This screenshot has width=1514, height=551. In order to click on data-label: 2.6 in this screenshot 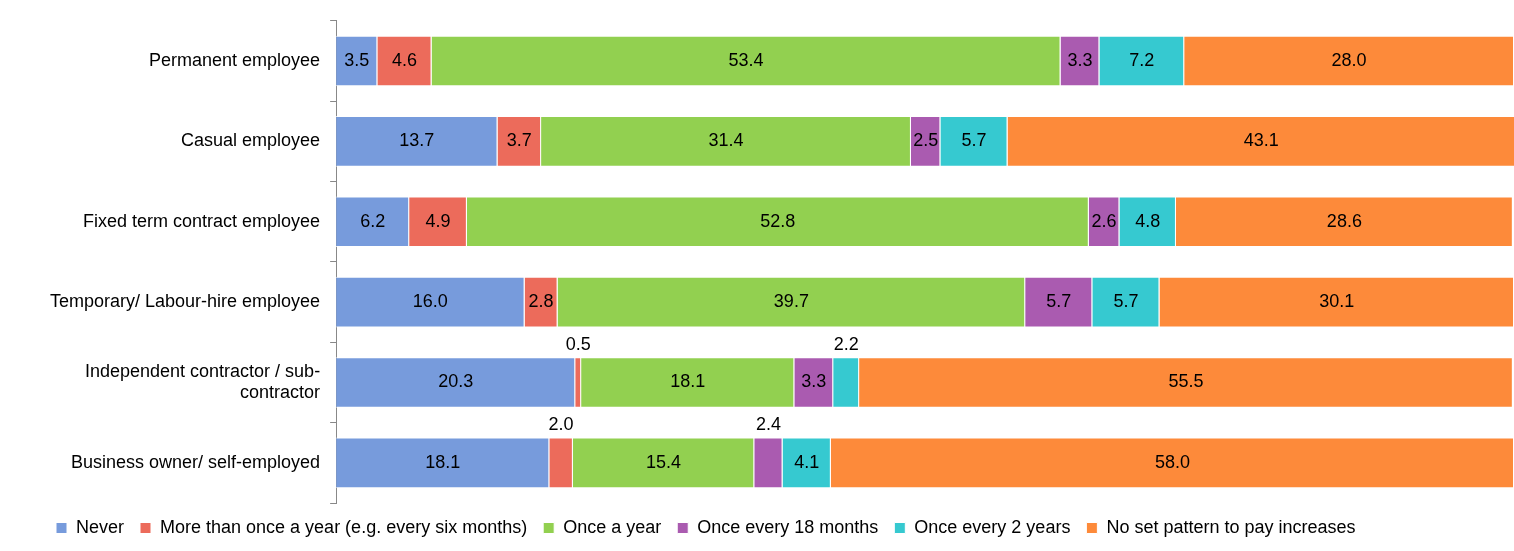, I will do `click(1104, 220)`.